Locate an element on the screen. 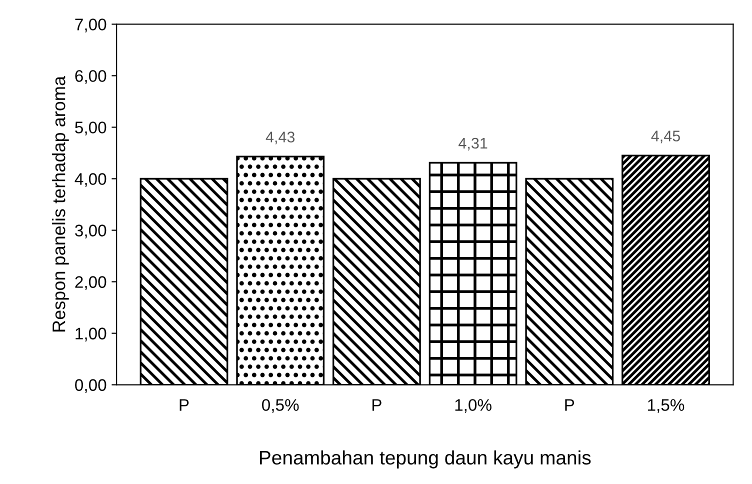  data-label: 4,45 is located at coordinates (665, 137).